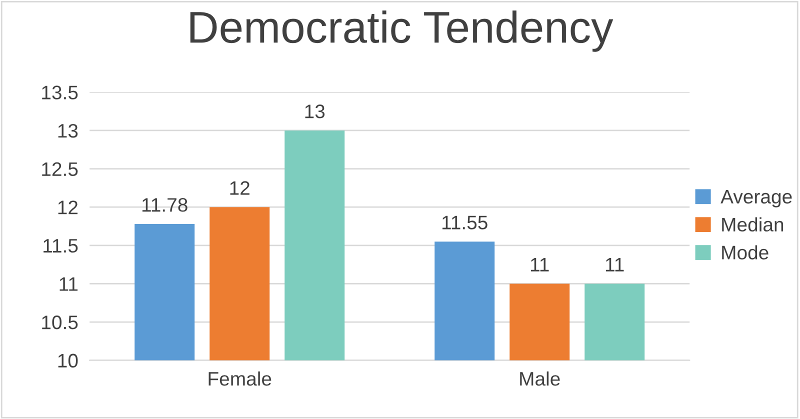 This screenshot has width=800, height=419. What do you see at coordinates (756, 199) in the screenshot?
I see `legend-label: Average` at bounding box center [756, 199].